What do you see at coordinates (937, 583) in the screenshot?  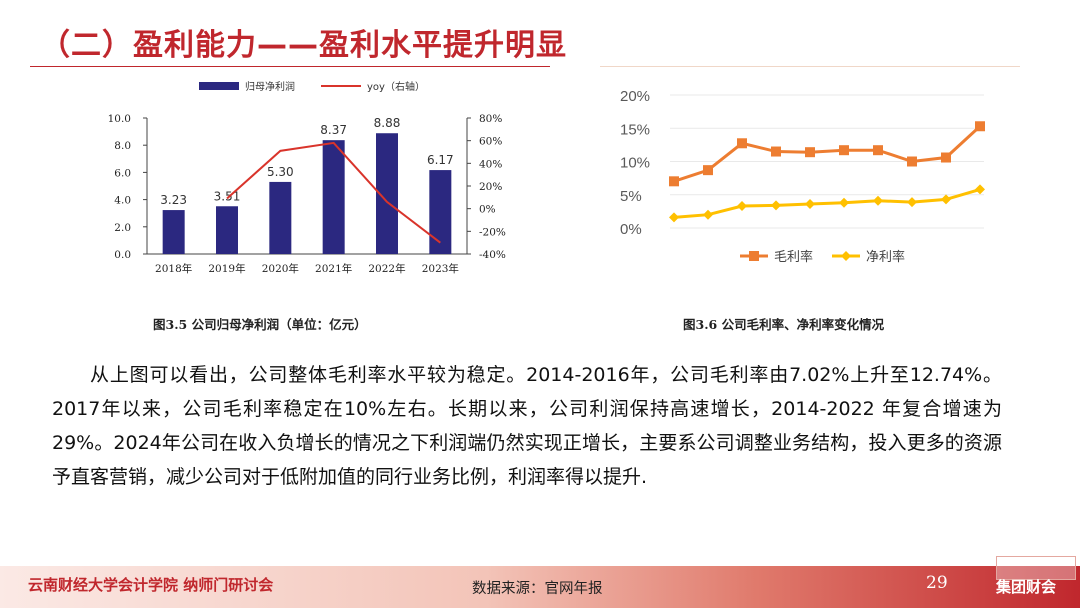 I see `page-number: 29` at bounding box center [937, 583].